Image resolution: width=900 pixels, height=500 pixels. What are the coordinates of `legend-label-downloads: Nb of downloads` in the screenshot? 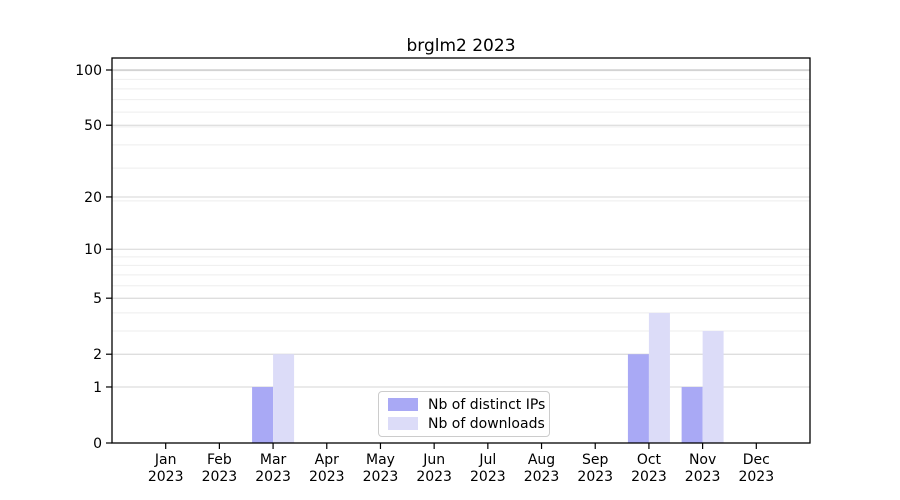 It's located at (486, 423).